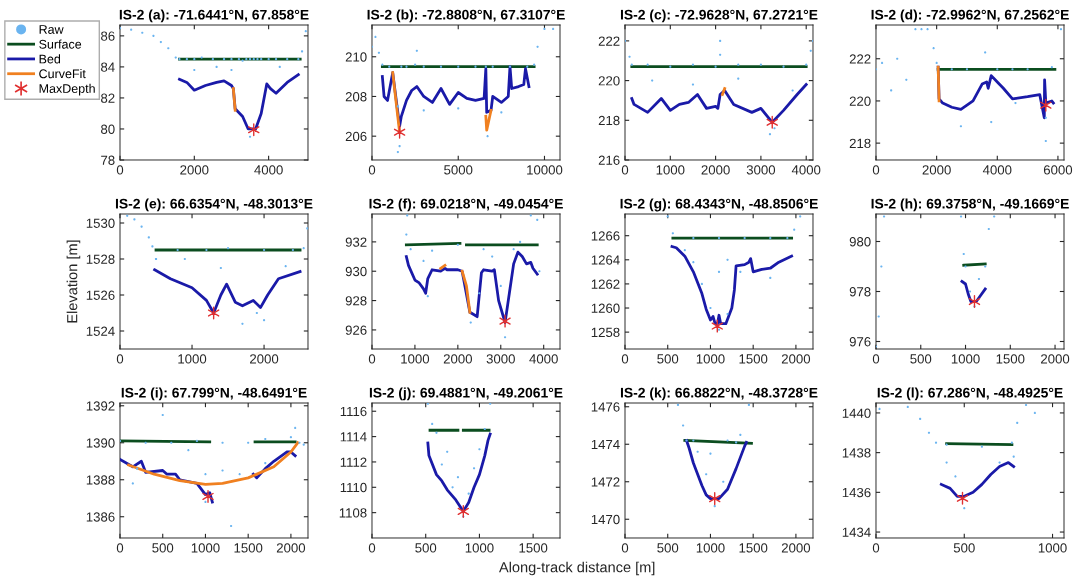 The image size is (1089, 584). I want to click on x-tick-label: 10000, so click(545, 170).